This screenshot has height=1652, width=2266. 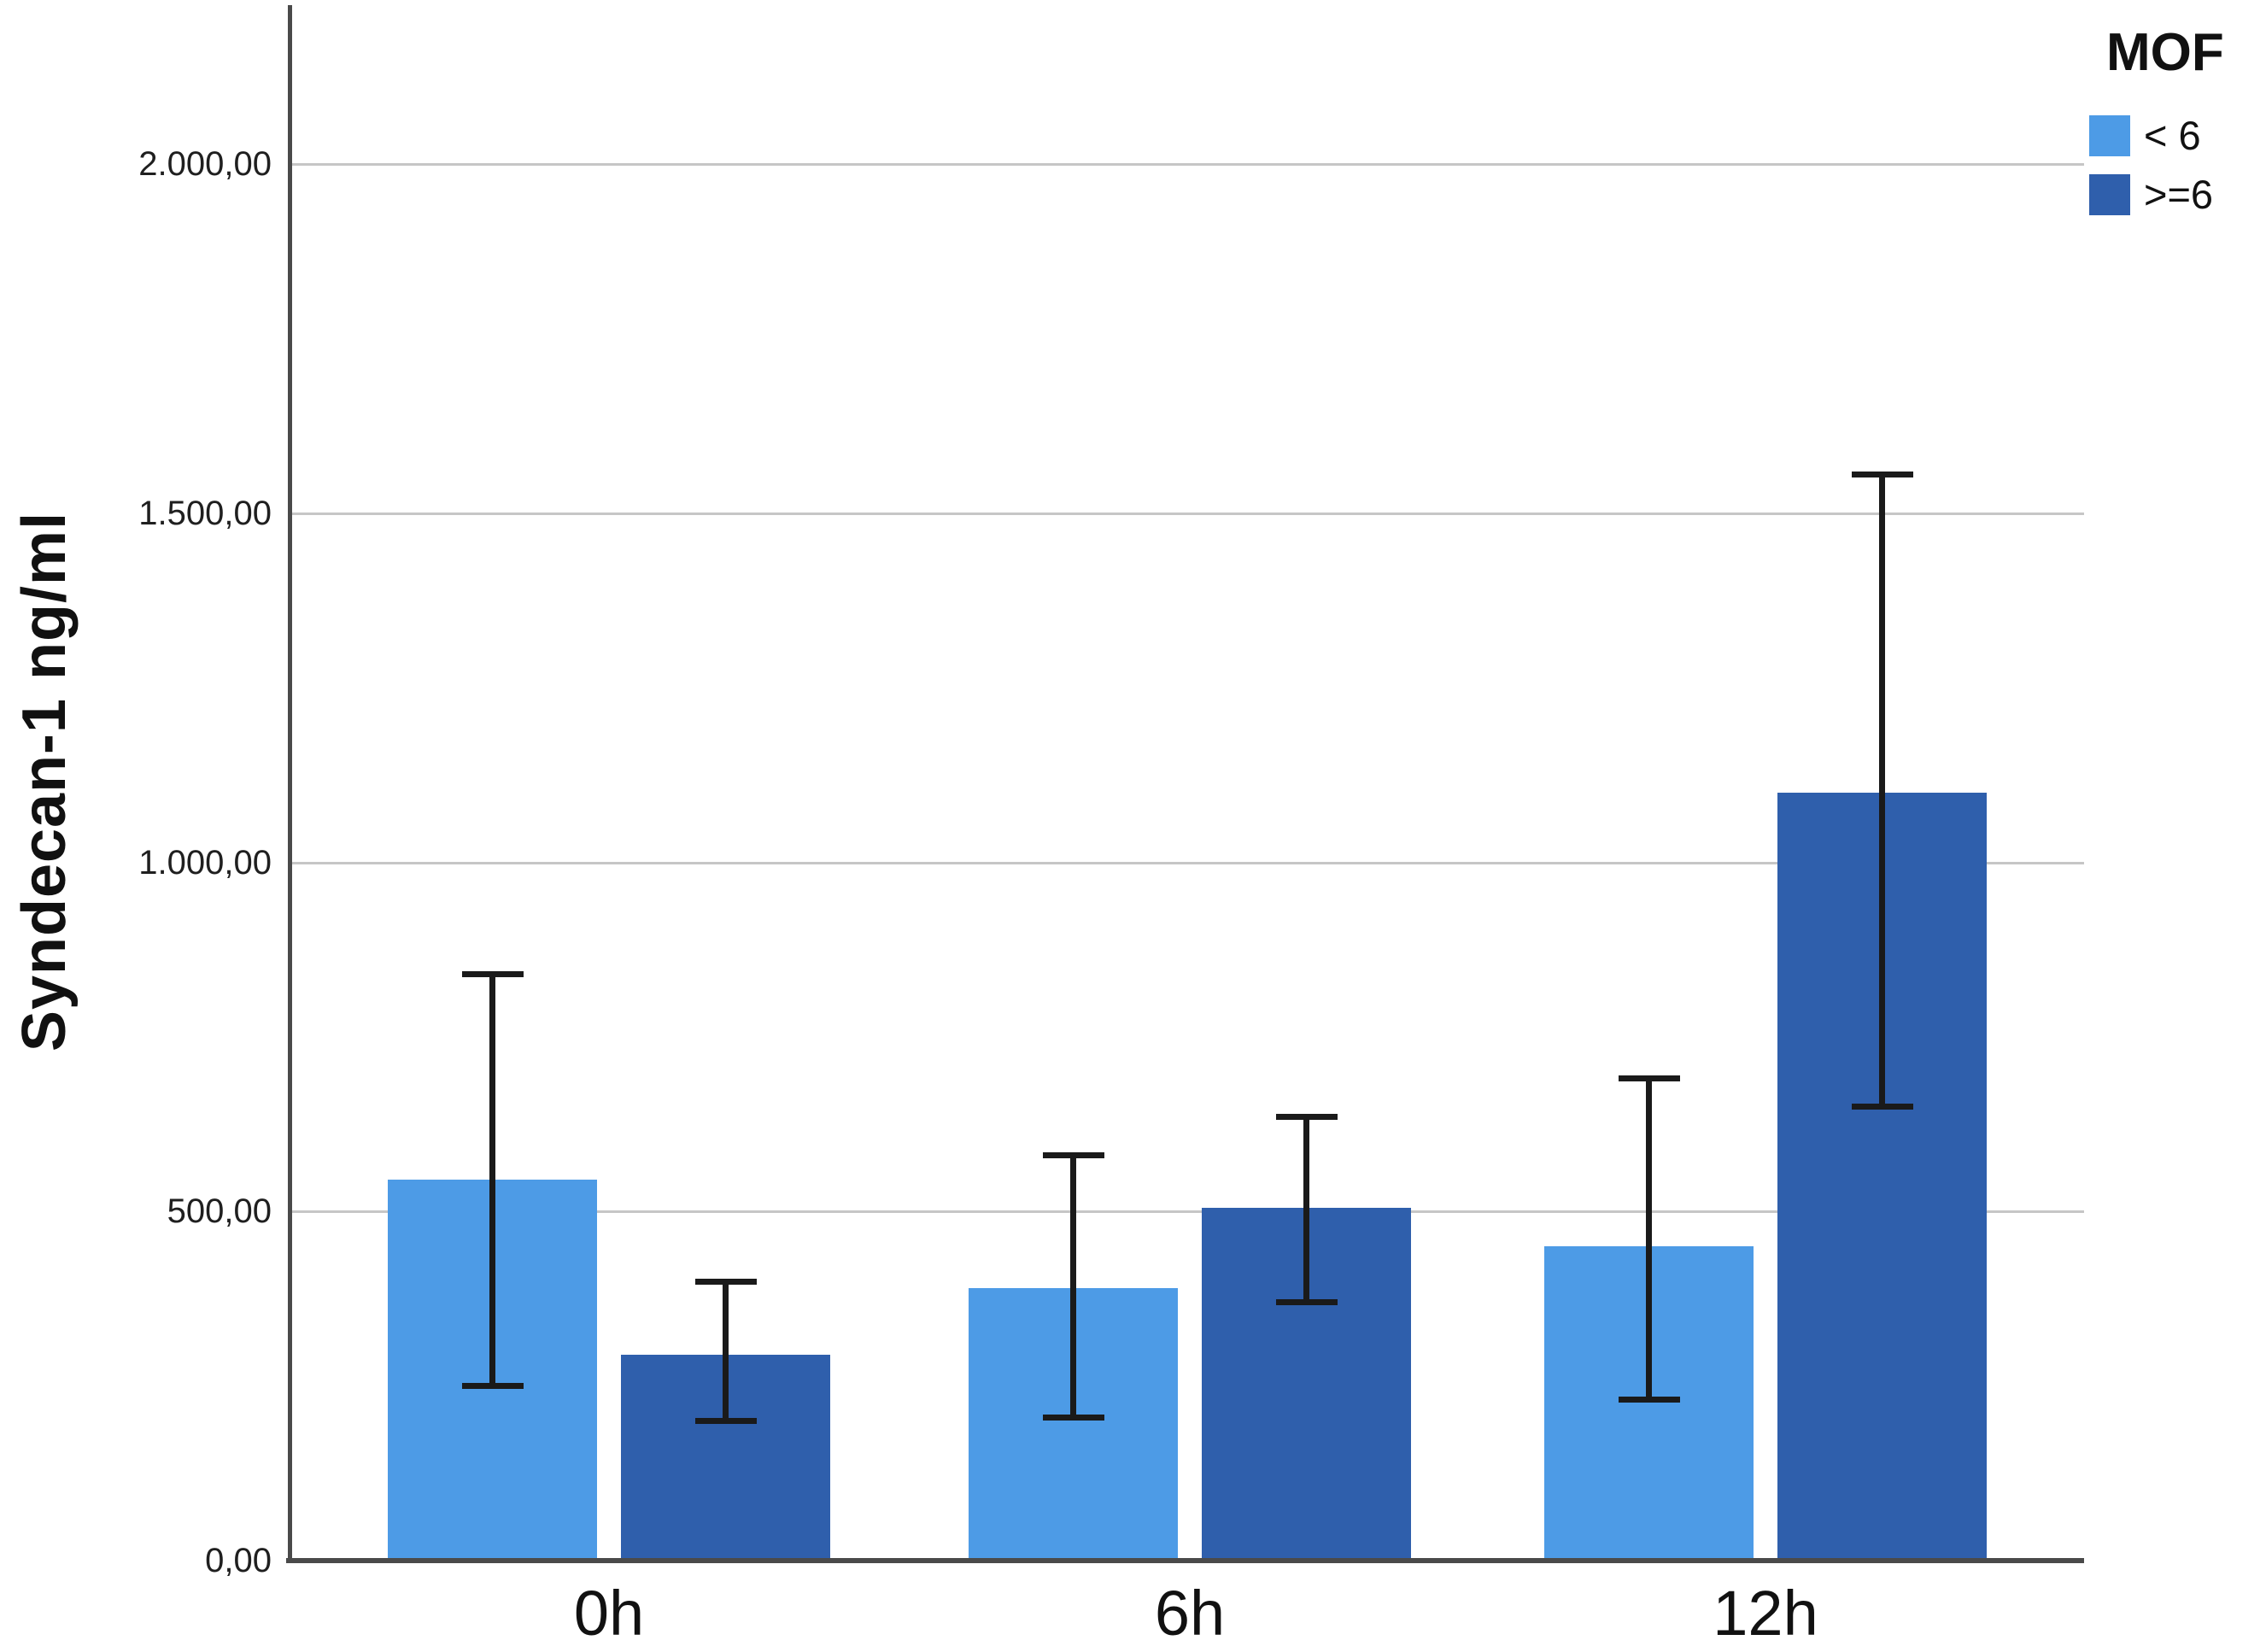 What do you see at coordinates (1649, 1078) in the screenshot?
I see `error-bar-cap-top-12h-lt6` at bounding box center [1649, 1078].